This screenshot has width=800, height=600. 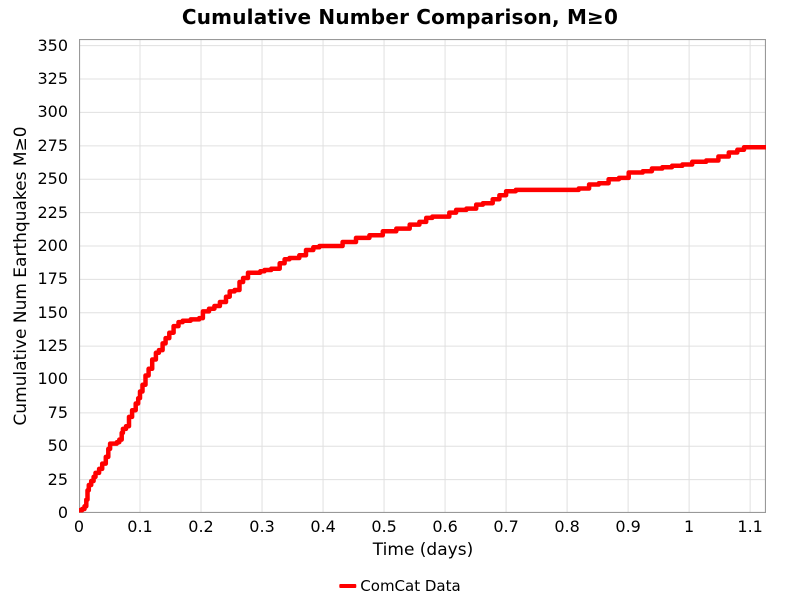 What do you see at coordinates (79, 526) in the screenshot?
I see `x-tick-label: 0` at bounding box center [79, 526].